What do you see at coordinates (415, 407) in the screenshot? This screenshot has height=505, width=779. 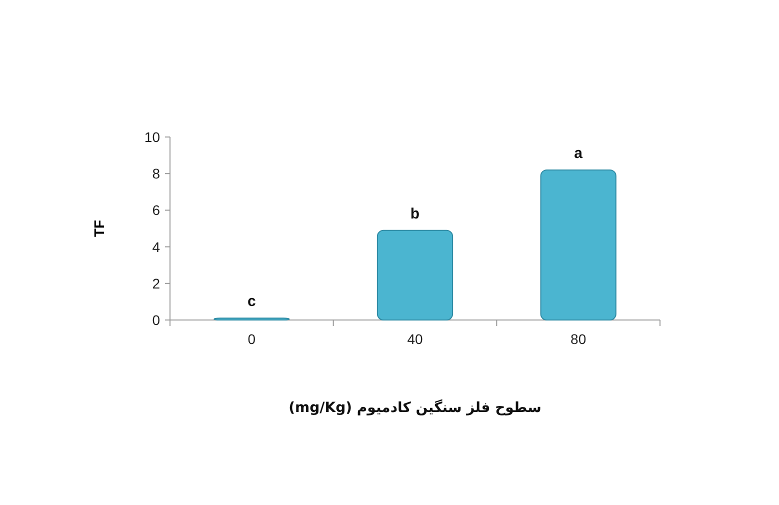 I see `x-axis-title: سطوح فلز سنگین کادمیوم (mg/Kg)` at bounding box center [415, 407].